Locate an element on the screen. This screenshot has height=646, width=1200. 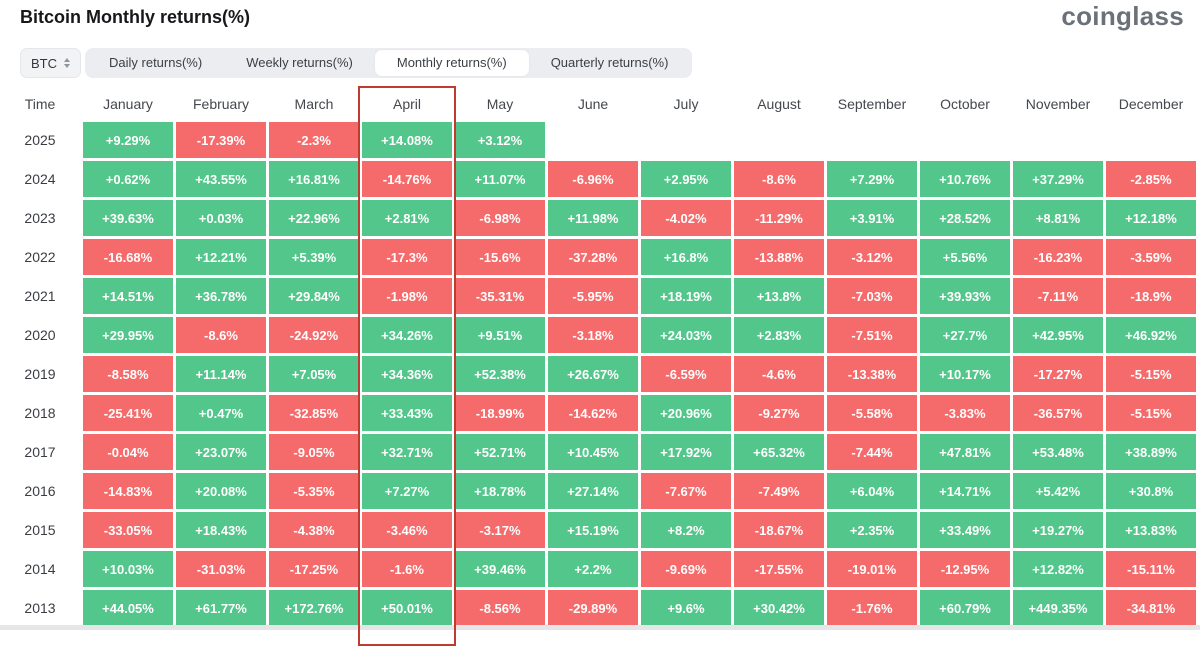
return-cell-2016-december: +30.8% is located at coordinates (1151, 491).